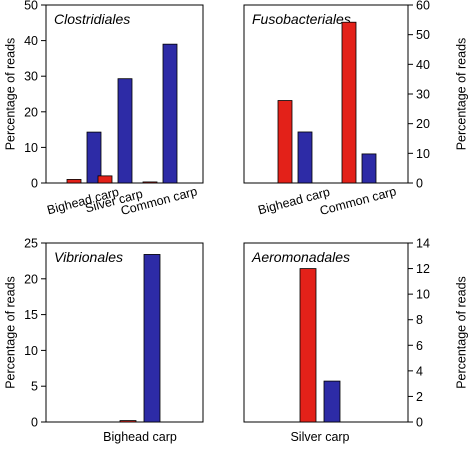 This screenshot has height=449, width=472. Describe the element at coordinates (419, 346) in the screenshot. I see `y-tick-label: 6` at that location.